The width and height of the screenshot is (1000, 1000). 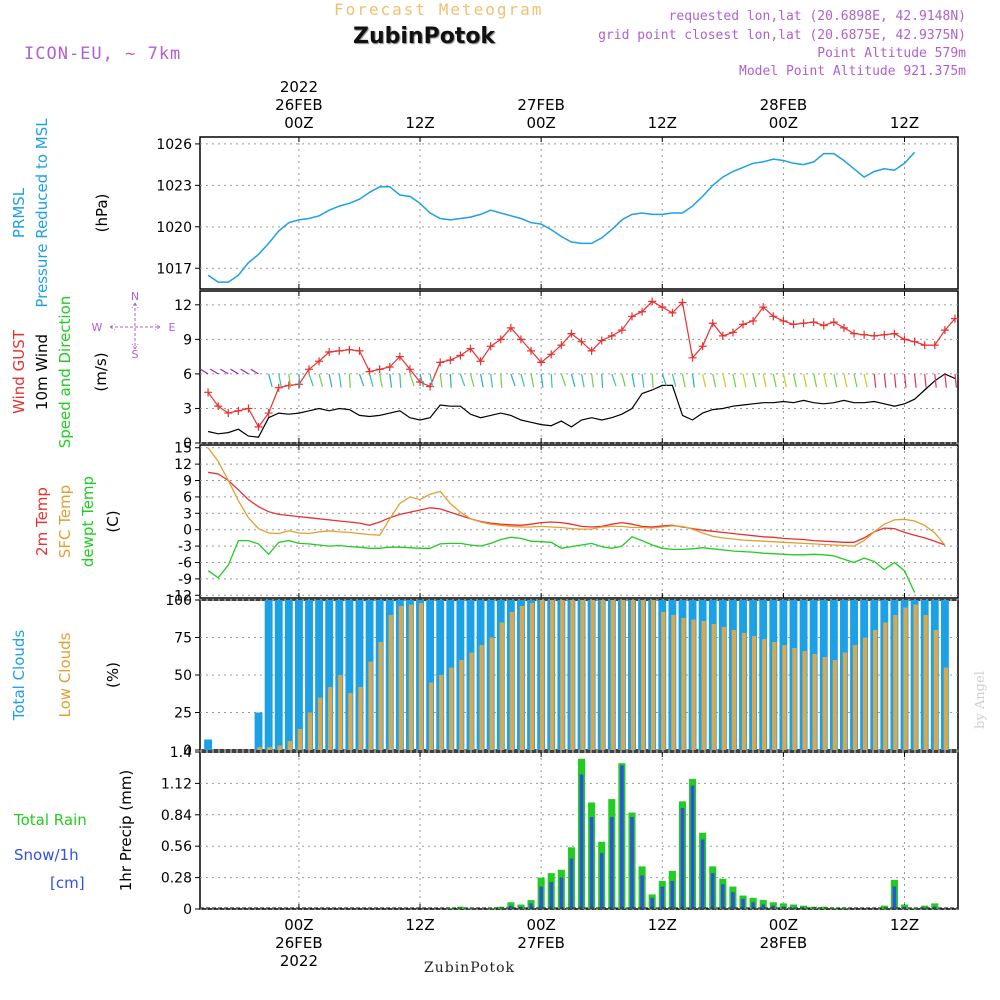 What do you see at coordinates (103, 54) in the screenshot?
I see `model-label: ICON-EU, ~ 7km` at bounding box center [103, 54].